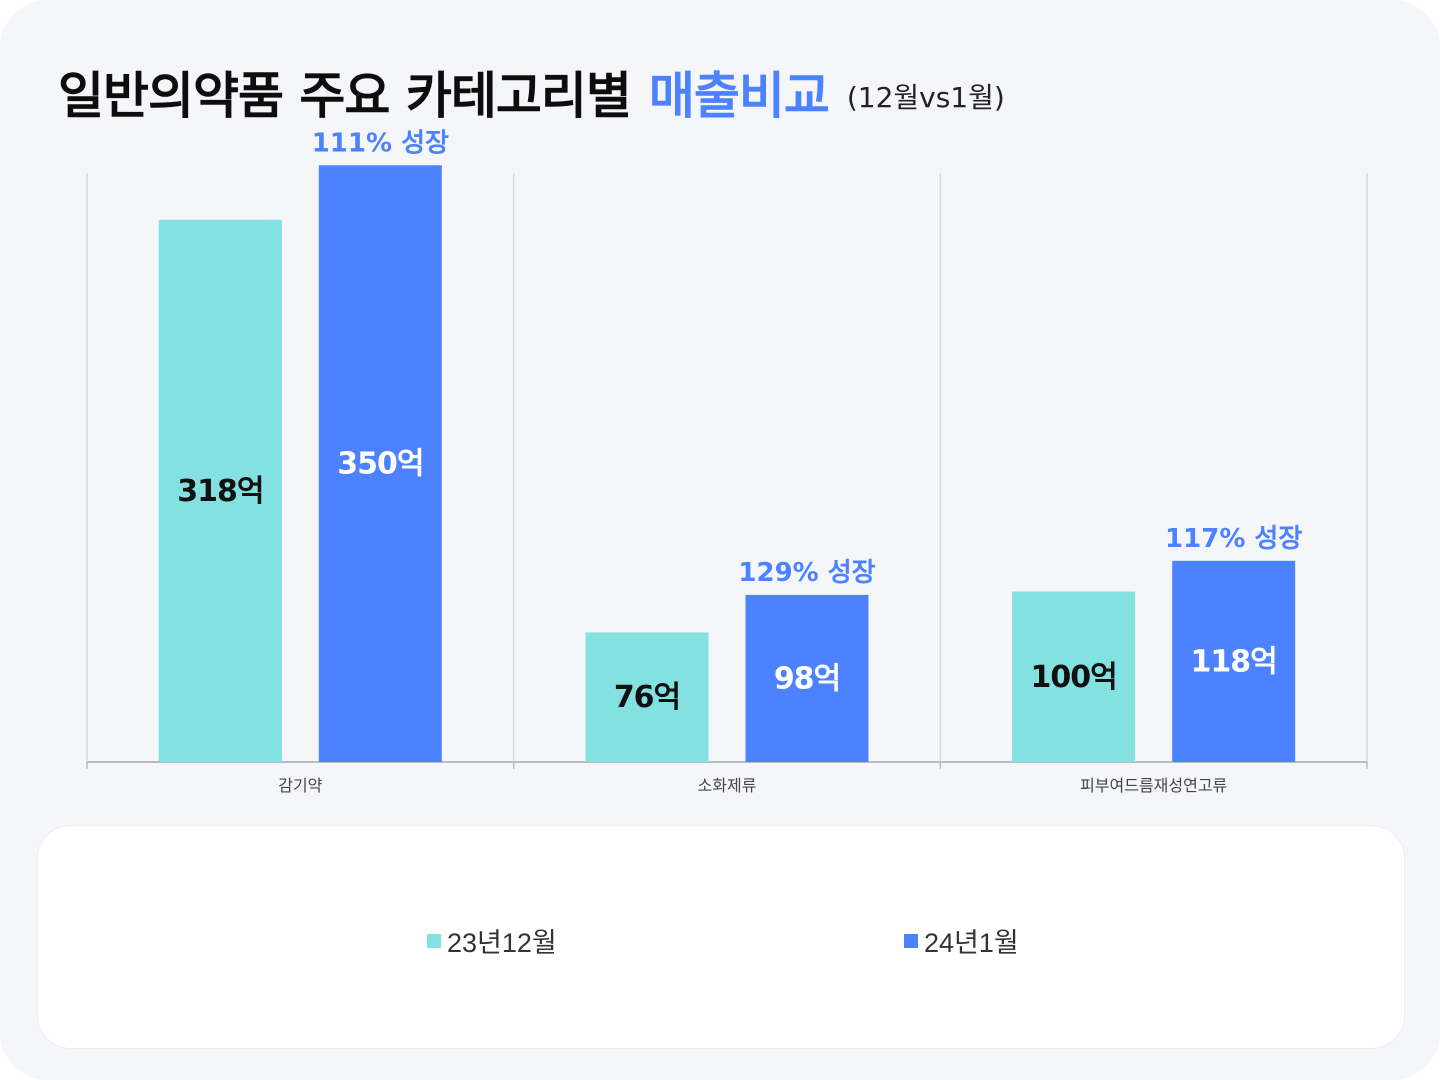 Image resolution: width=1440 pixels, height=1080 pixels. I want to click on title-main: 일반의약품 주요 카테고리별, so click(345, 96).